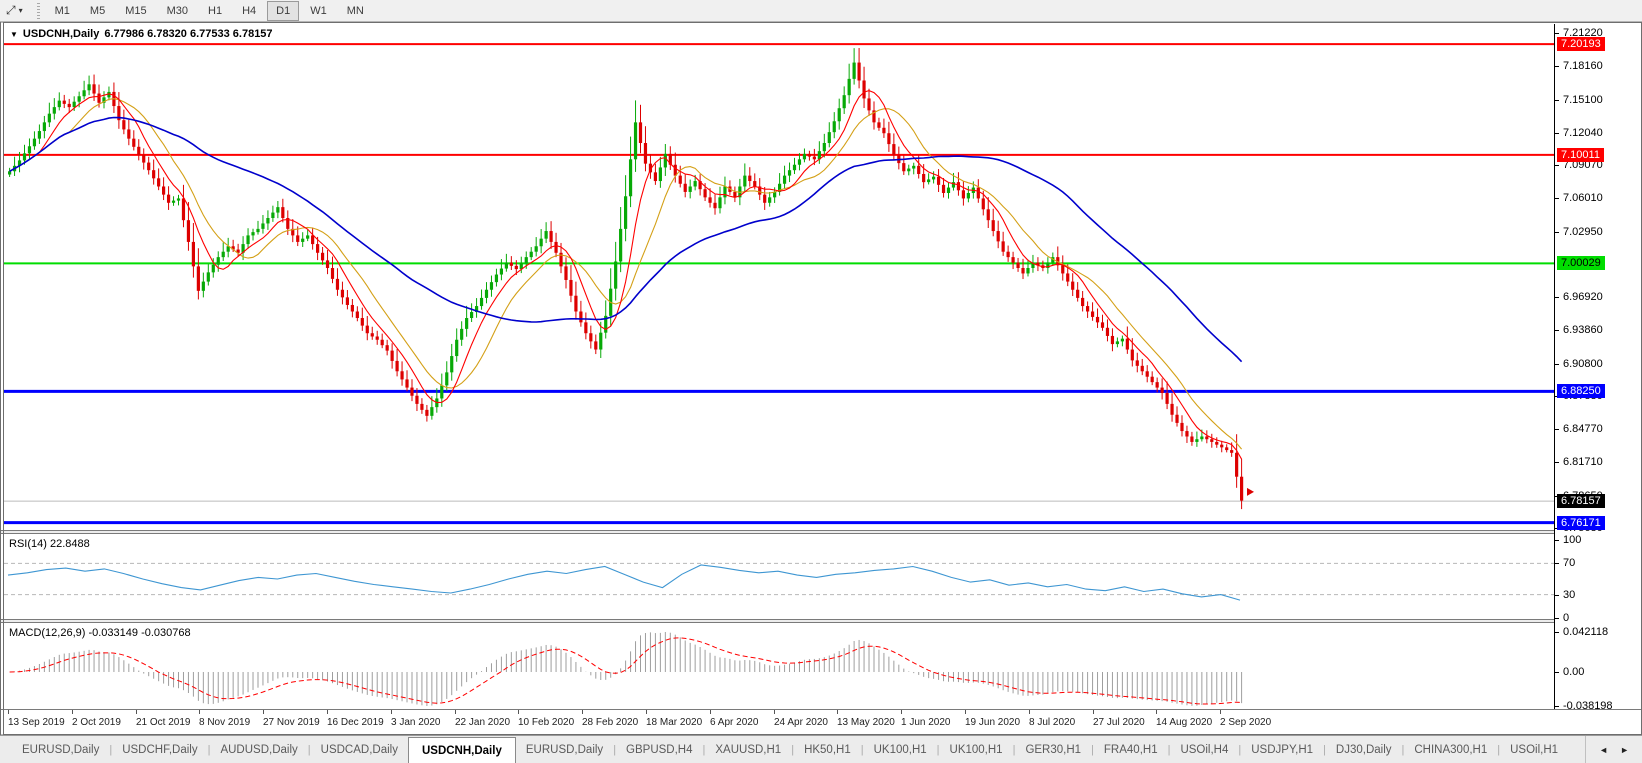 The height and width of the screenshot is (763, 1642). Describe the element at coordinates (461, 750) in the screenshot. I see `chart-tab-usdcnh-daily: USDCNH,Daily` at that location.